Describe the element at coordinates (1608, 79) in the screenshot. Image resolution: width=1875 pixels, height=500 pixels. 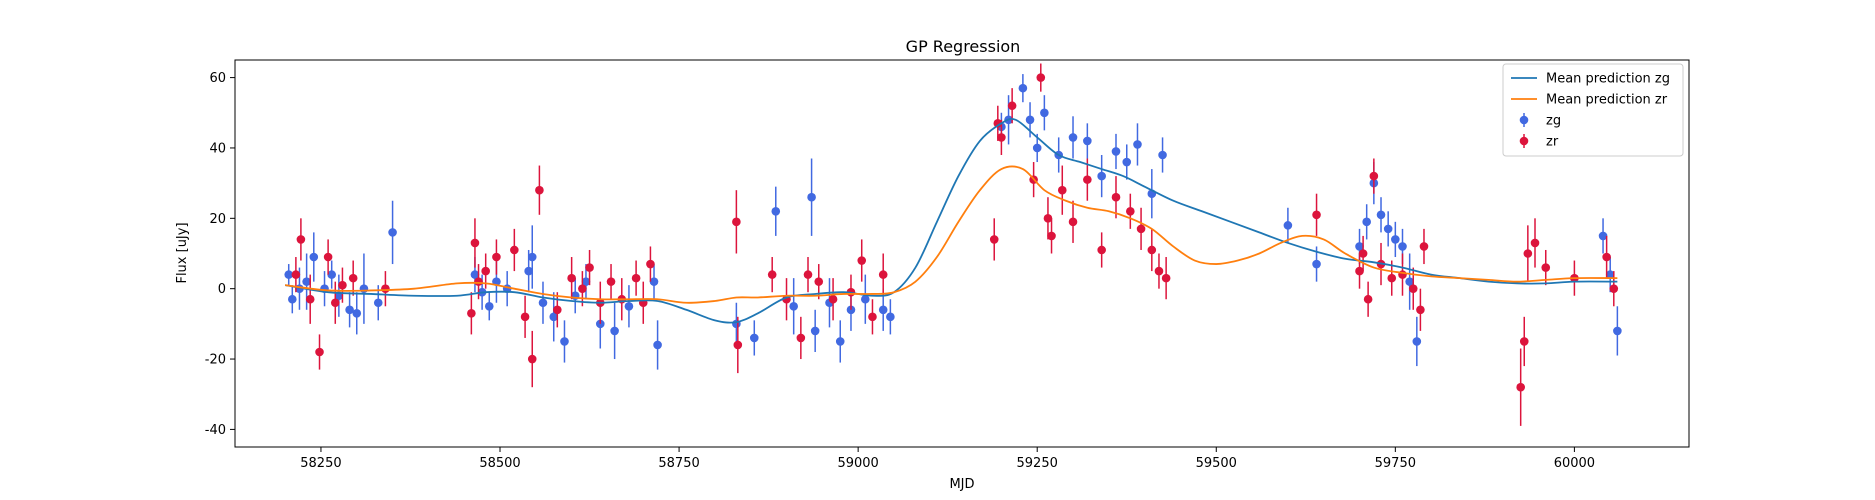
I see `legend-label: Mean prediction zg` at that location.